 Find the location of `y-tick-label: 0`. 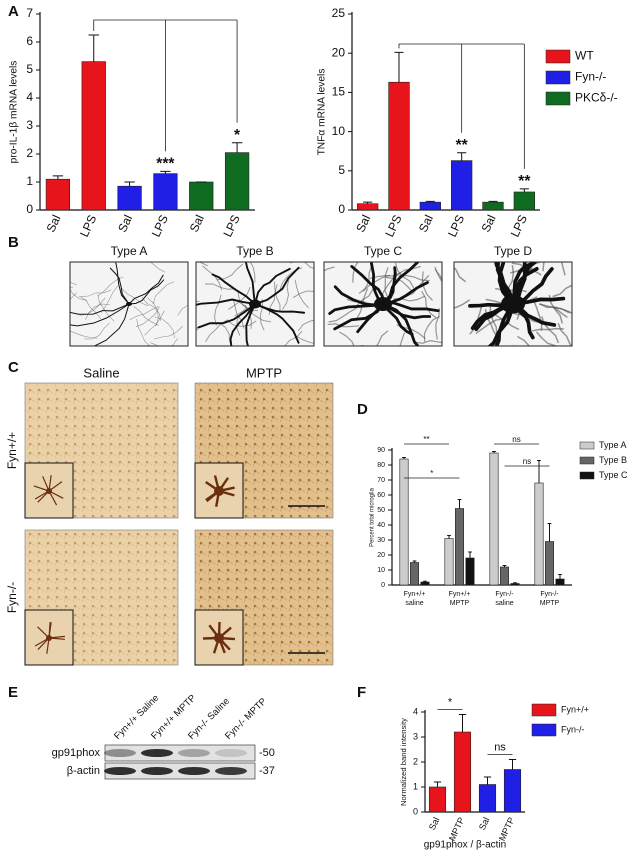

y-tick-label: 0 is located at coordinates (341, 209).